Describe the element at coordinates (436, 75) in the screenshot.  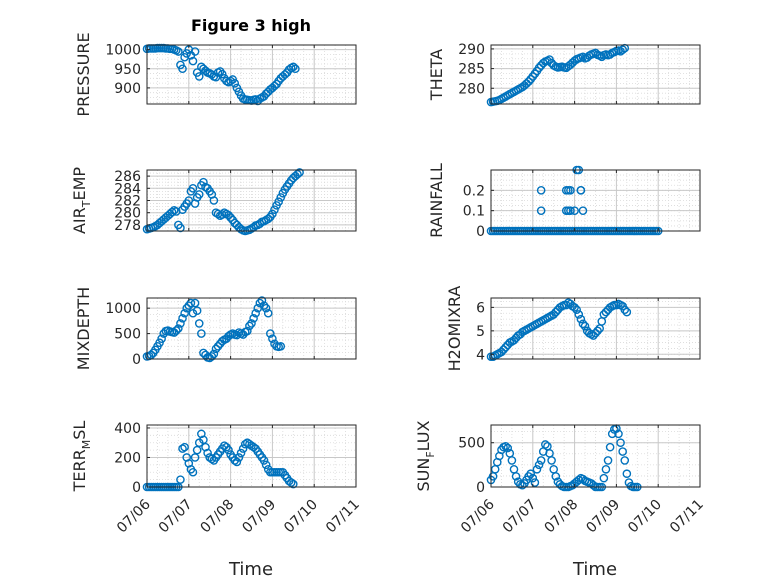
I see `y-axis-label: THETA` at that location.